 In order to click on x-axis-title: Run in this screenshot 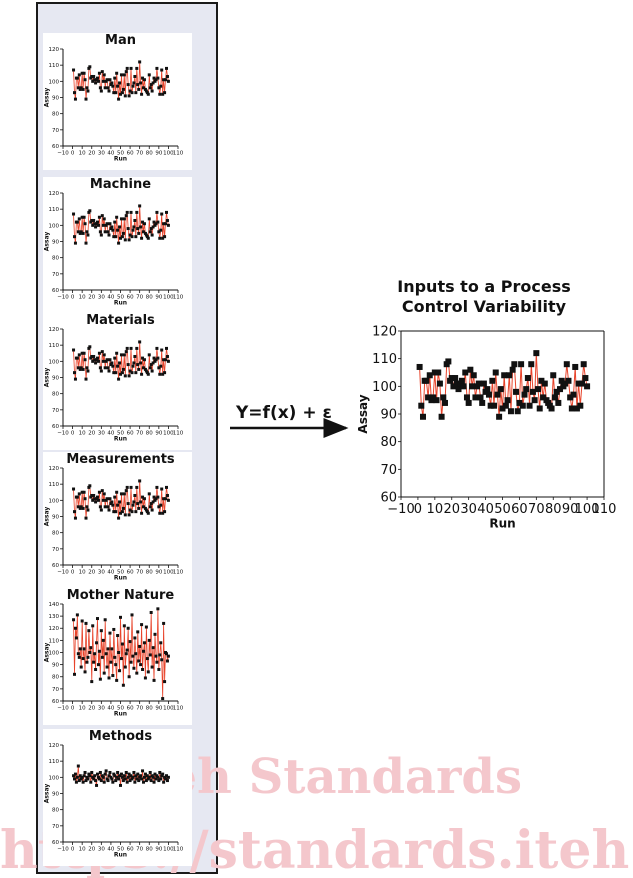, I will do `click(120, 439)`.